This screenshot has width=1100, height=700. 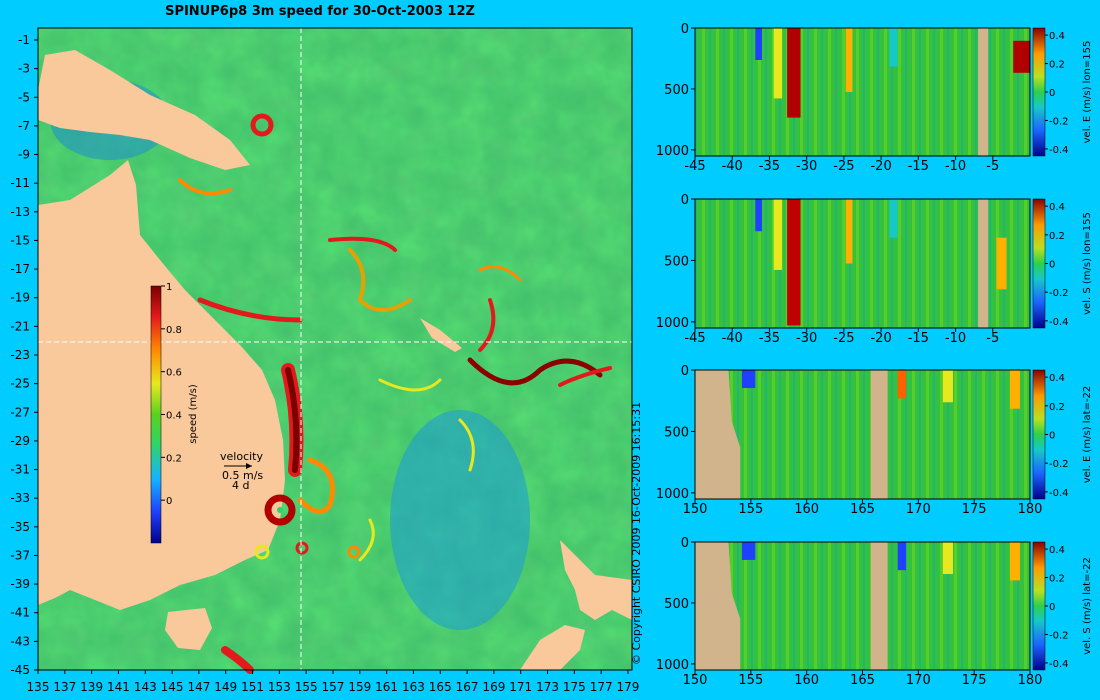 I want to click on map-lat-tick-label: -15, so click(x=20, y=240).